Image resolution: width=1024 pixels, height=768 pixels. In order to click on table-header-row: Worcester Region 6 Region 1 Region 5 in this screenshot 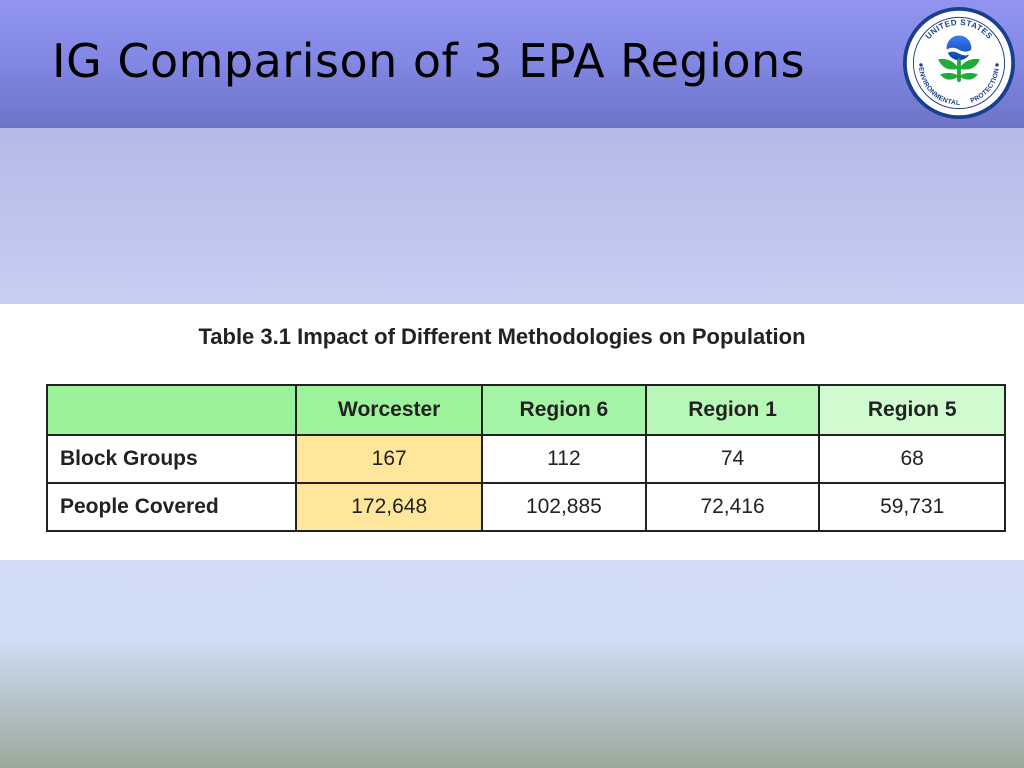, I will do `click(525, 410)`.